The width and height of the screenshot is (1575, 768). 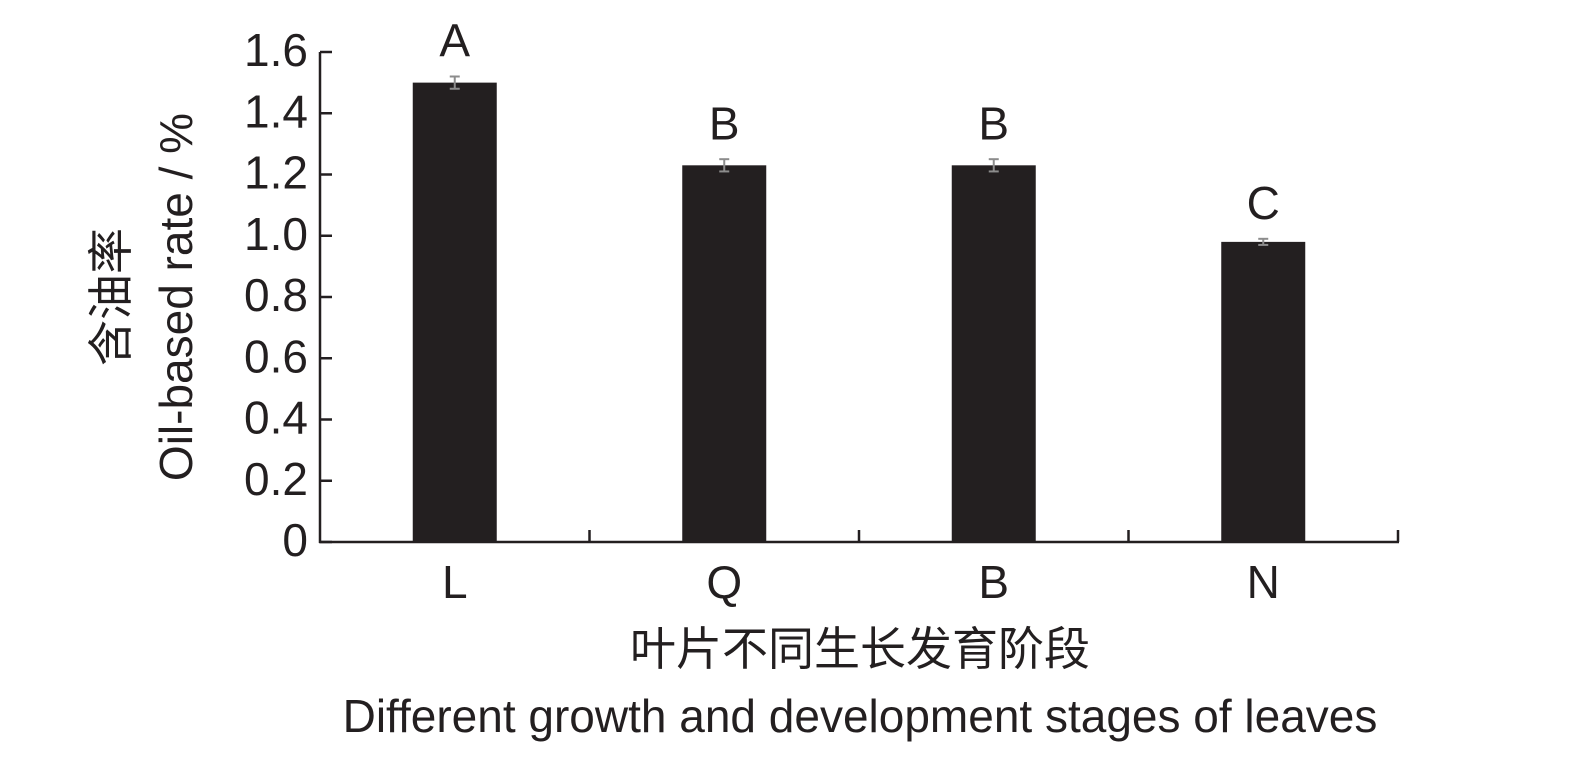 What do you see at coordinates (993, 582) in the screenshot?
I see `x-tick-label: B` at bounding box center [993, 582].